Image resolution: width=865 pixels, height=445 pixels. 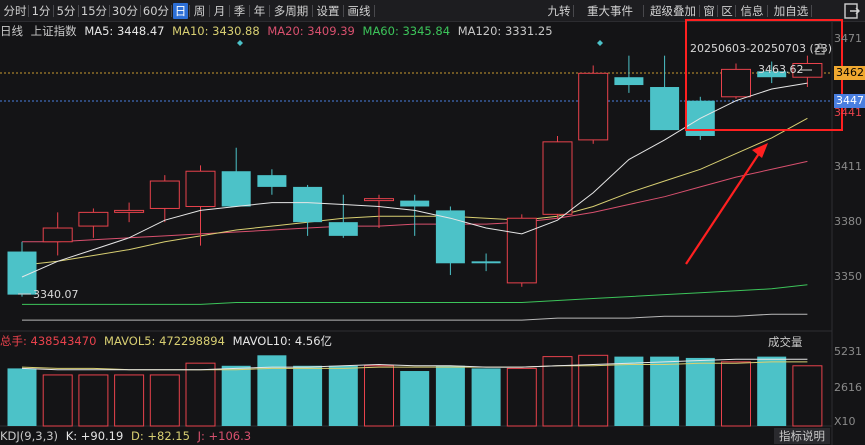 I want to click on kdj-legend: KDJ(9,3,3) K: +90.19 D: +82.15 J: +106.3, so click(x=127, y=436).